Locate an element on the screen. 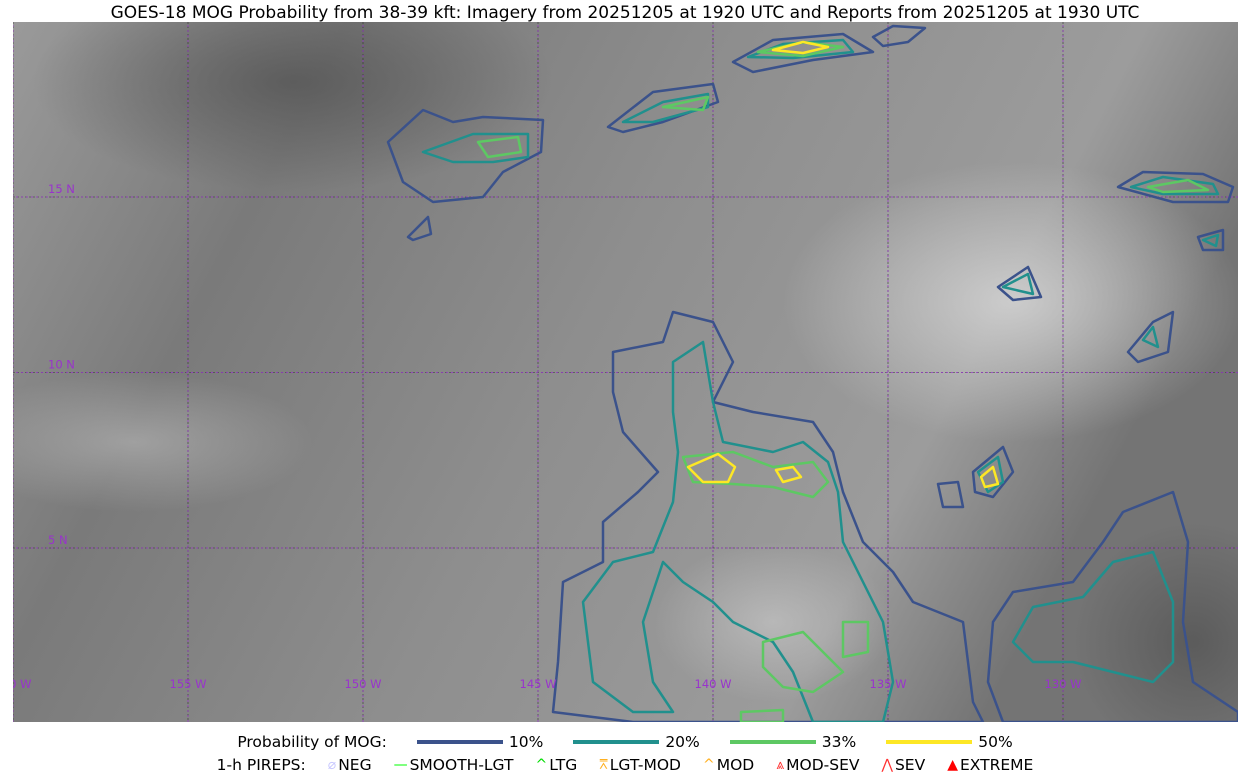  double-caret-icon: ⋀ is located at coordinates (887, 765).